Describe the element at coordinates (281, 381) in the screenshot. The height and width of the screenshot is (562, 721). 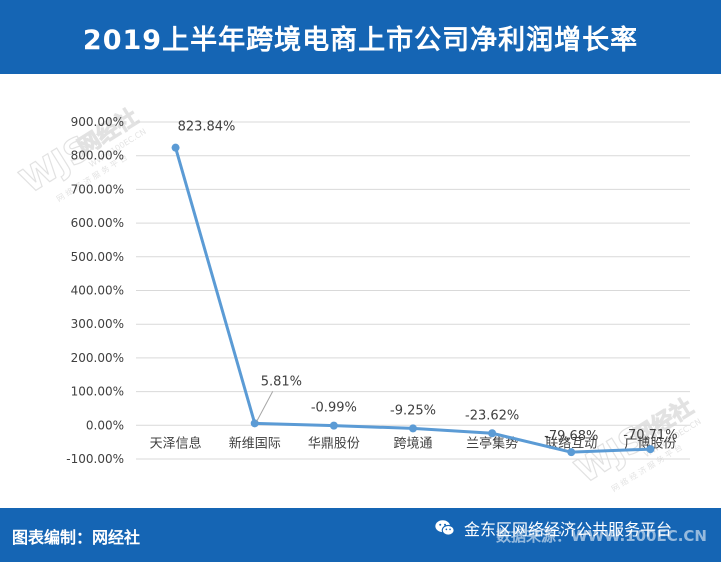
I see `data-label: 5.81%` at that location.